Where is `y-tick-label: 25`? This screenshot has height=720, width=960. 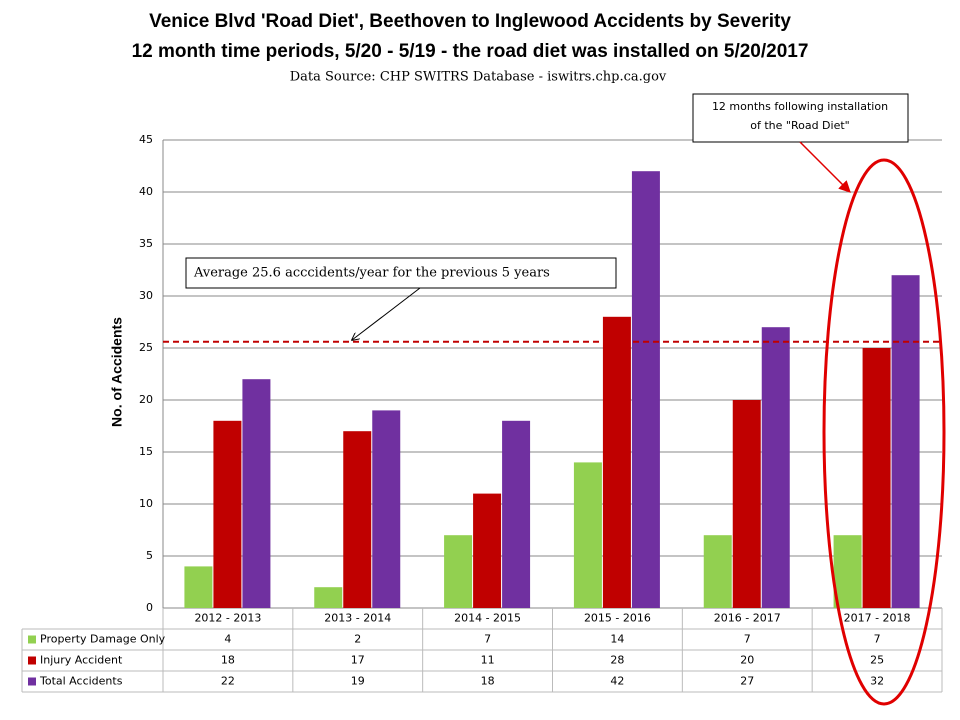 y-tick-label: 25 is located at coordinates (146, 347).